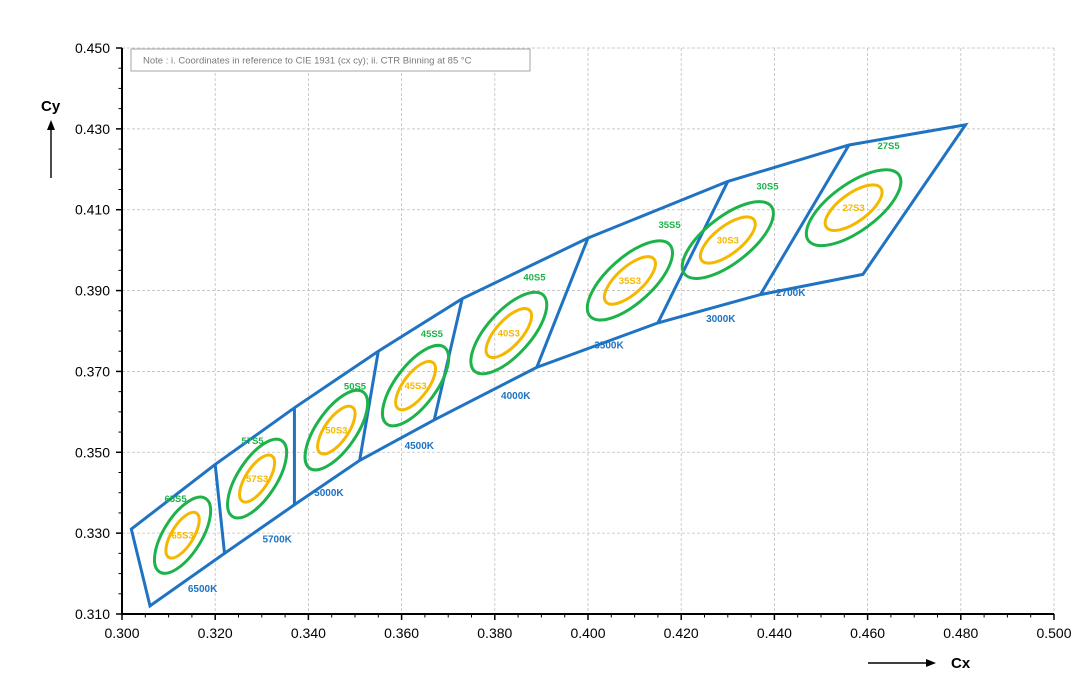 This screenshot has width=1081, height=679. I want to click on cct-label: 2700K, so click(791, 293).